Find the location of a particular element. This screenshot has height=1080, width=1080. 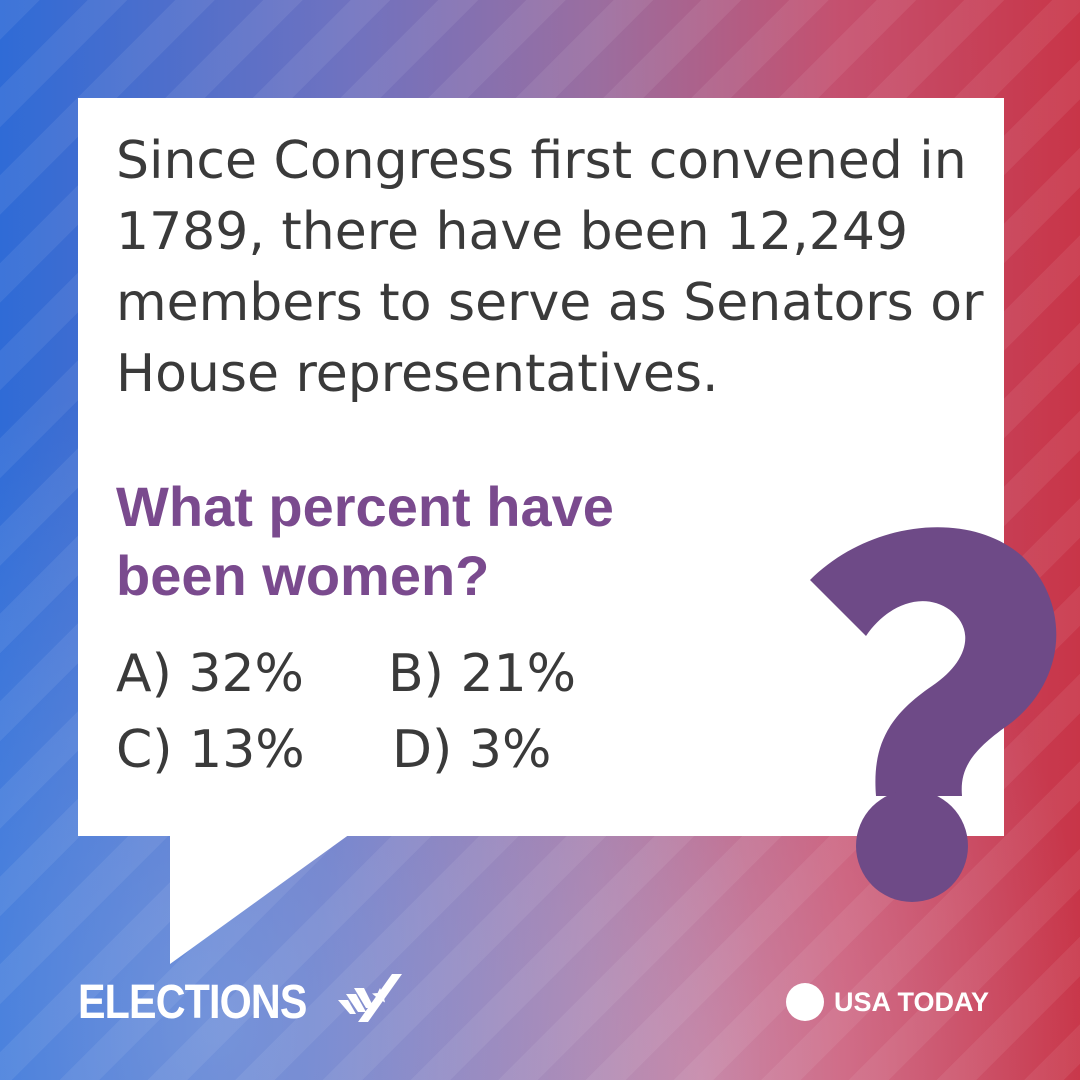

elections-wordmark: ELECTIONS is located at coordinates (192, 1002).